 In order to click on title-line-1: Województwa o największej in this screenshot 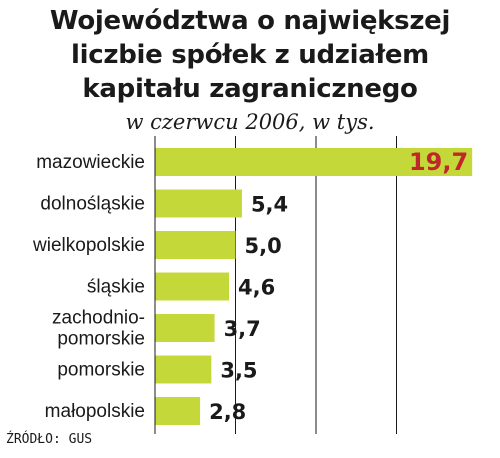, I will do `click(250, 21)`.